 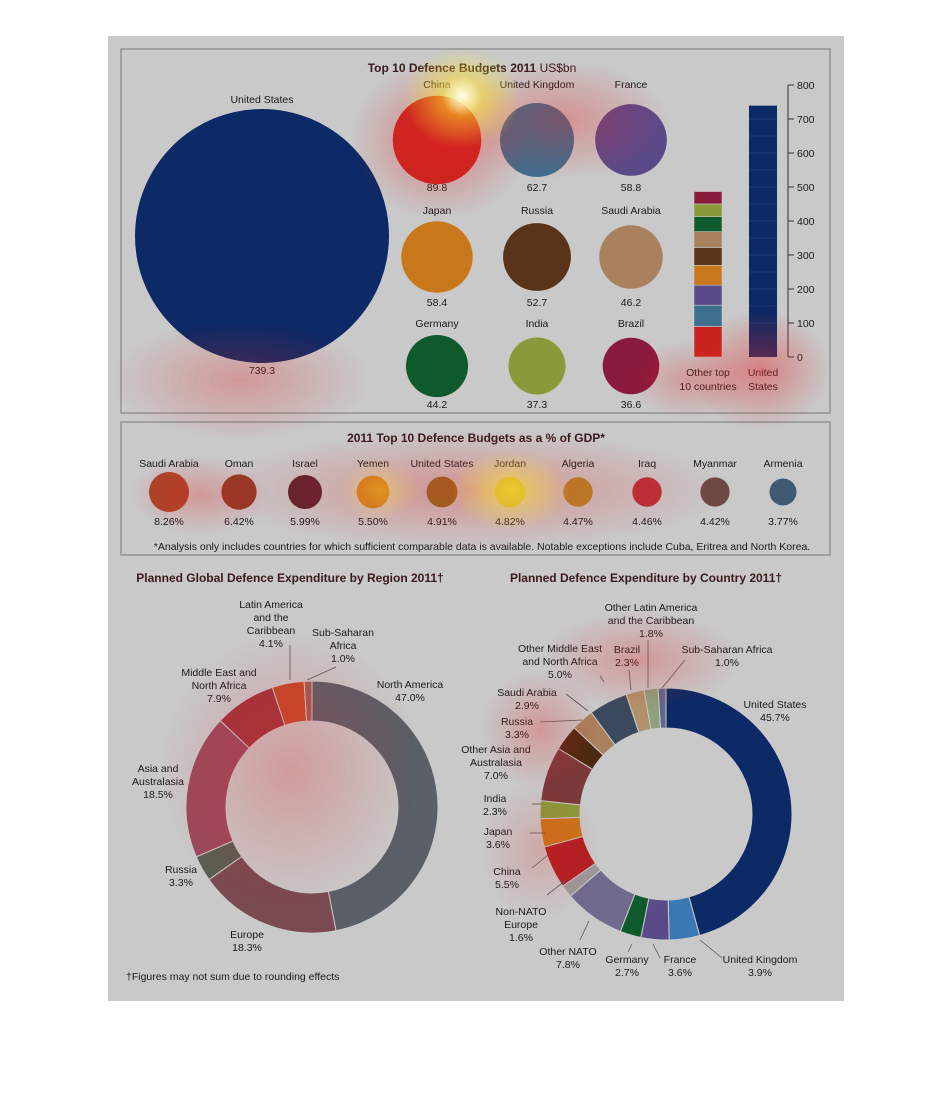 What do you see at coordinates (219, 699) in the screenshot?
I see `region-slice-label: 7.9%` at bounding box center [219, 699].